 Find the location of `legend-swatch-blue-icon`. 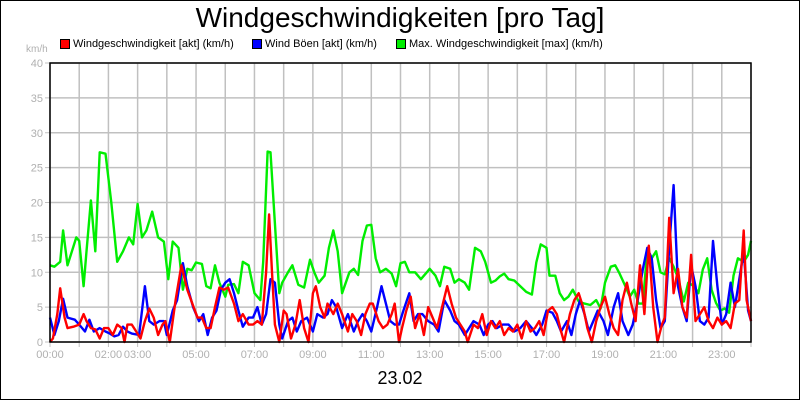

legend-swatch-blue-icon is located at coordinates (257, 44).